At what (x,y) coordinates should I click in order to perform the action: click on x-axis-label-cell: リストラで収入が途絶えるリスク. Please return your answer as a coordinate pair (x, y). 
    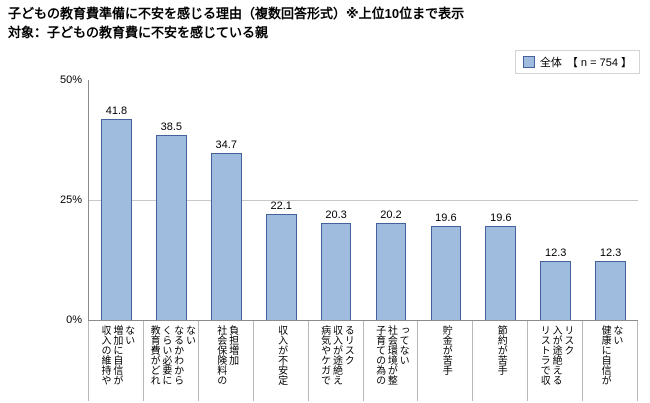
    Looking at the image, I should click on (556, 361).